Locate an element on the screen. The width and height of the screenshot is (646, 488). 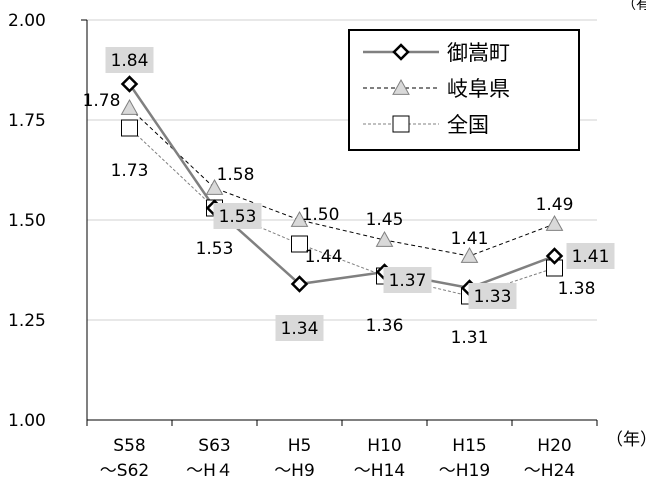
x-tick-label: S63 is located at coordinates (214, 446).